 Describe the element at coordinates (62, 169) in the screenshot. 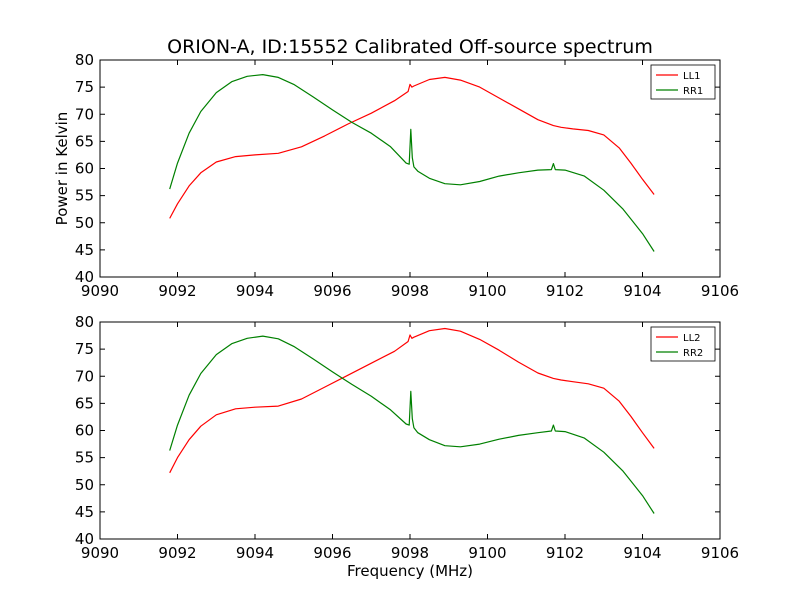

I see `y-axis-label: Power in Kelvin` at that location.